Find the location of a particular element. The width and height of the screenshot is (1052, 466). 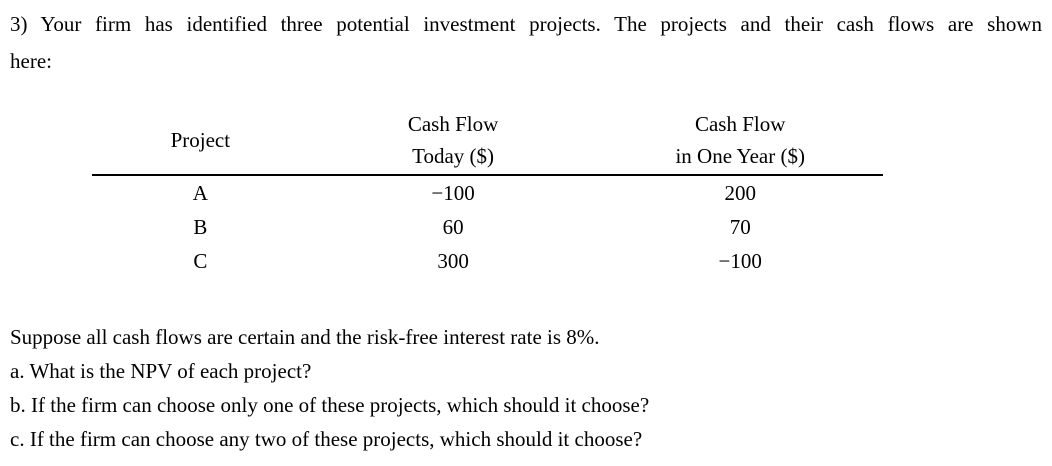

table-row-project-a: A −100 200 is located at coordinates (487, 192).